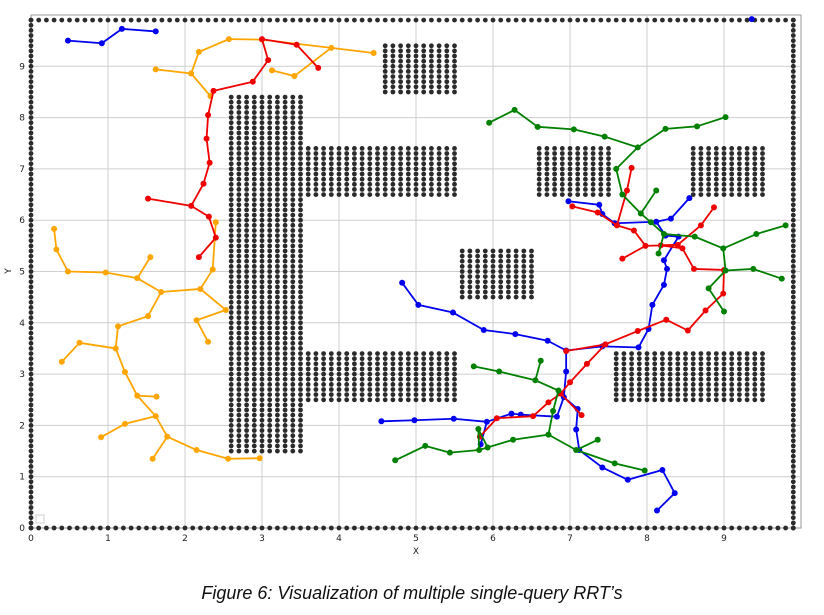 Image resolution: width=824 pixels, height=615 pixels. I want to click on tree-edge-green, so click(716, 300).